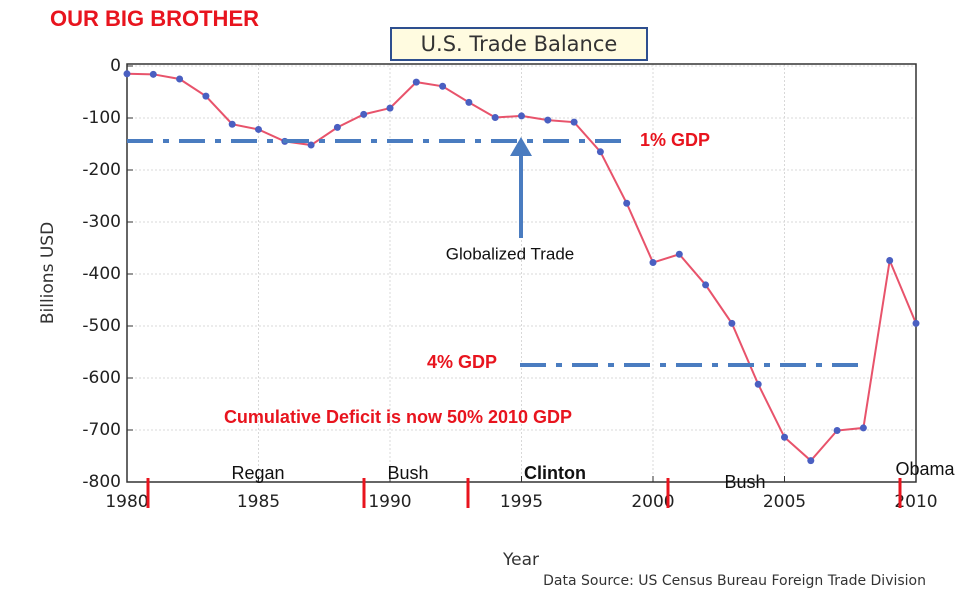 The image size is (967, 605). Describe the element at coordinates (126, 502) in the screenshot. I see `x-tick-label: 1980` at that location.